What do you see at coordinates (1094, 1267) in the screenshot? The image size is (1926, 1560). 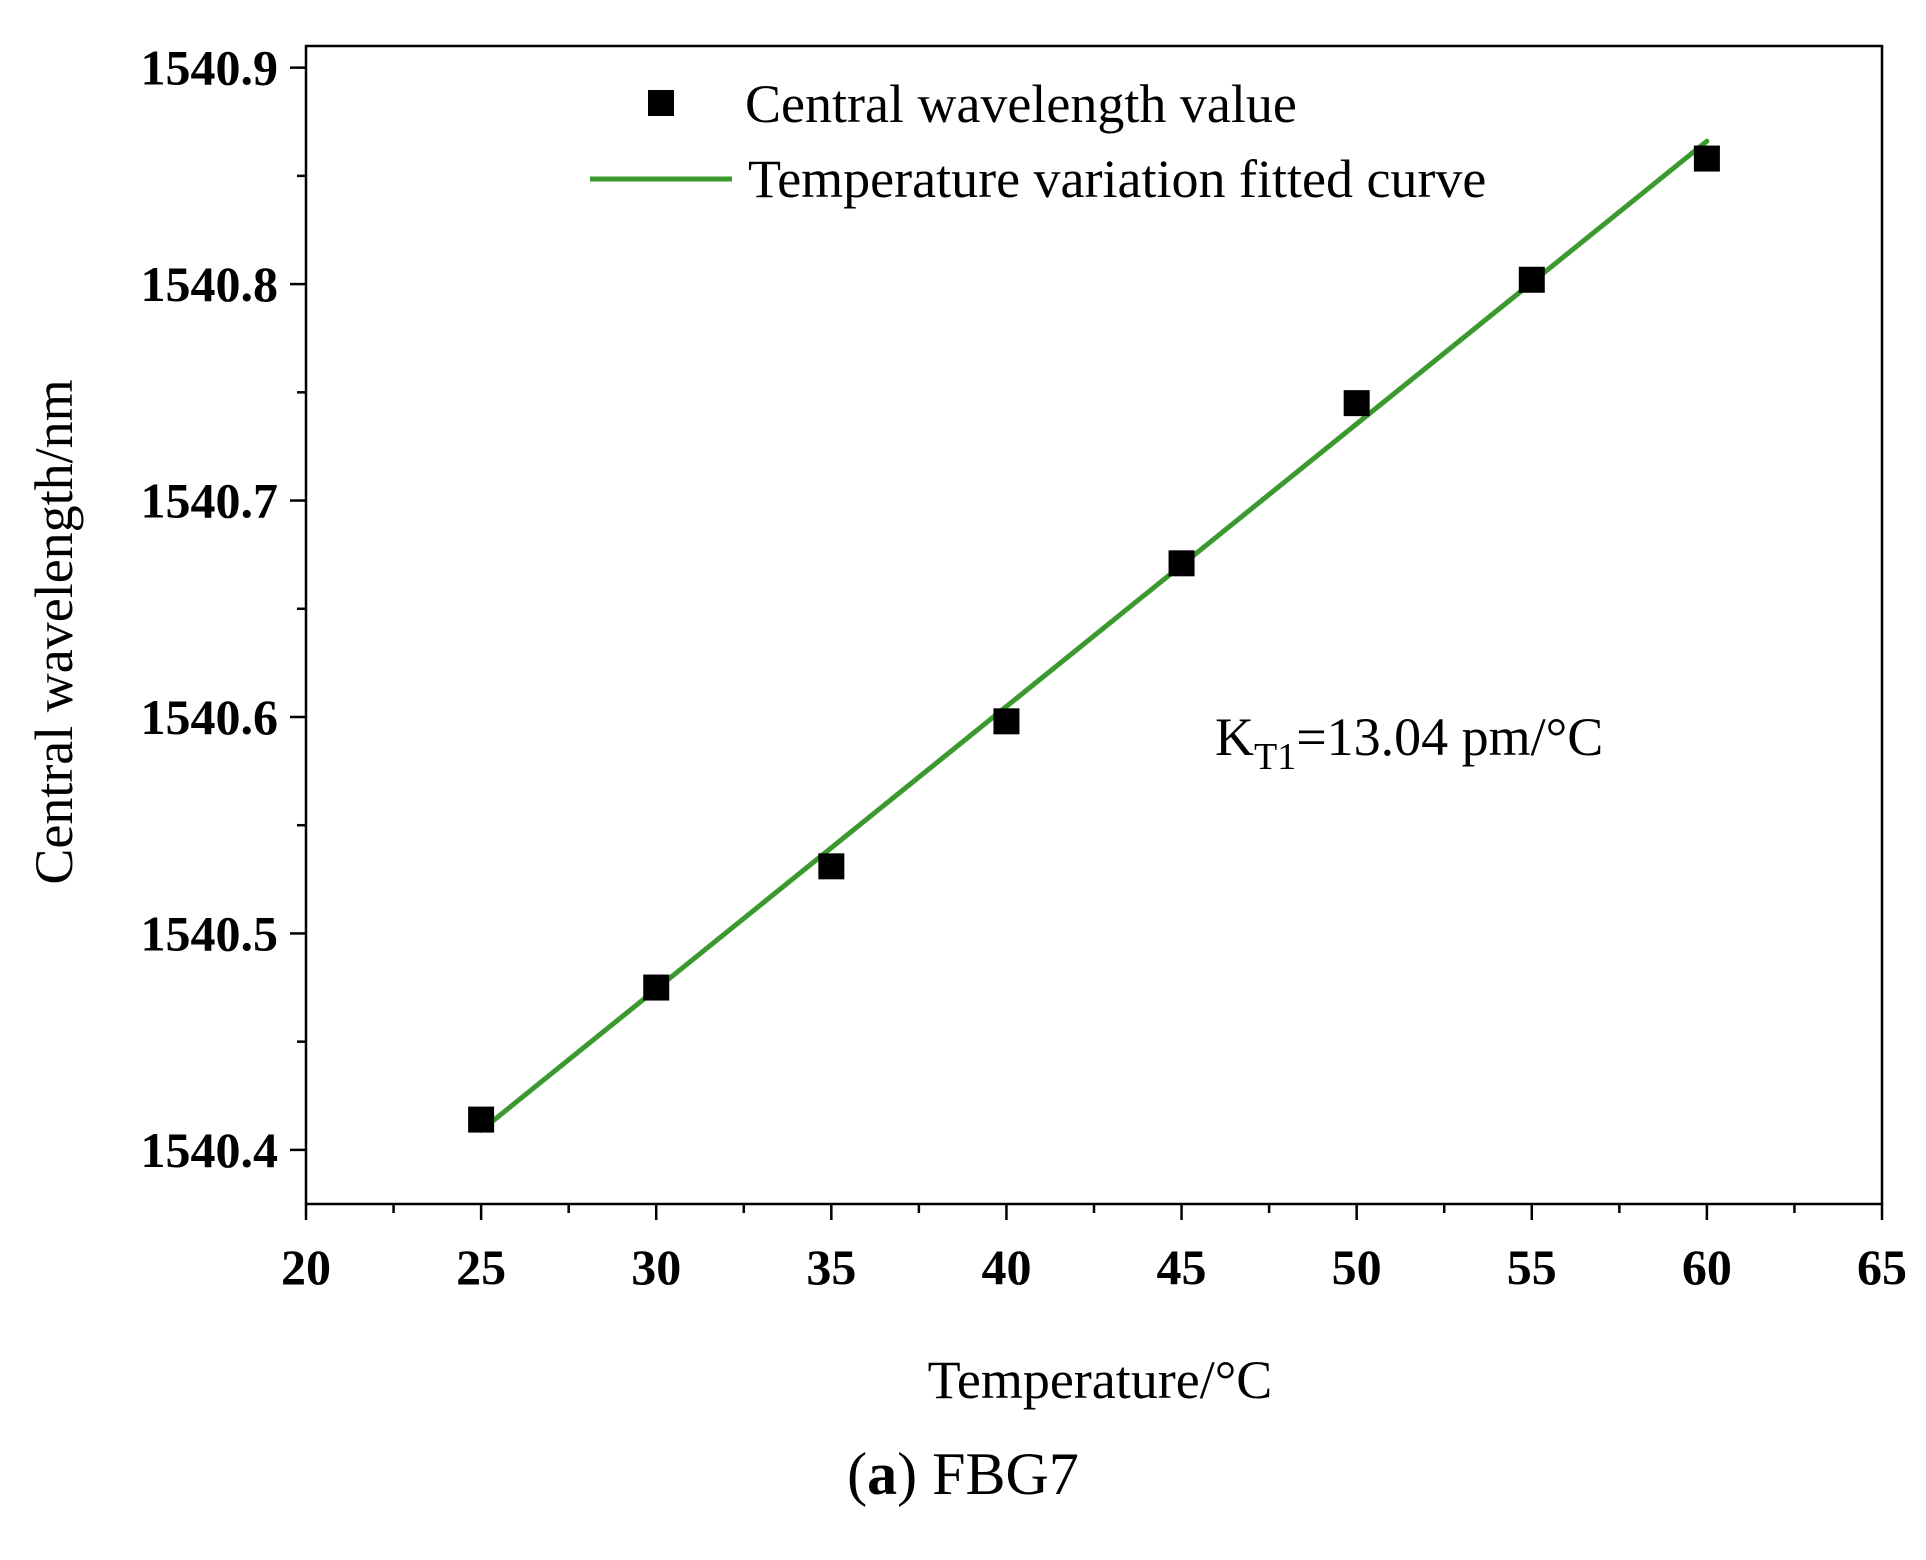 I see `x-tick-labels: 20 25 30 35 40 45 50 55 60 65` at bounding box center [1094, 1267].